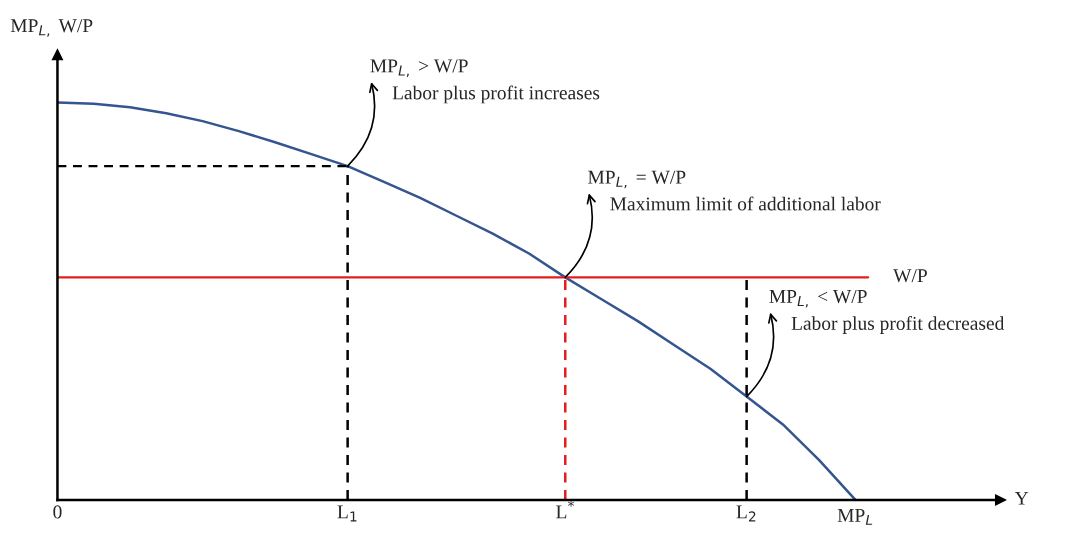 This screenshot has width=1084, height=537. Describe the element at coordinates (565, 509) in the screenshot. I see `x-tick-label: L$^{*}$` at that location.